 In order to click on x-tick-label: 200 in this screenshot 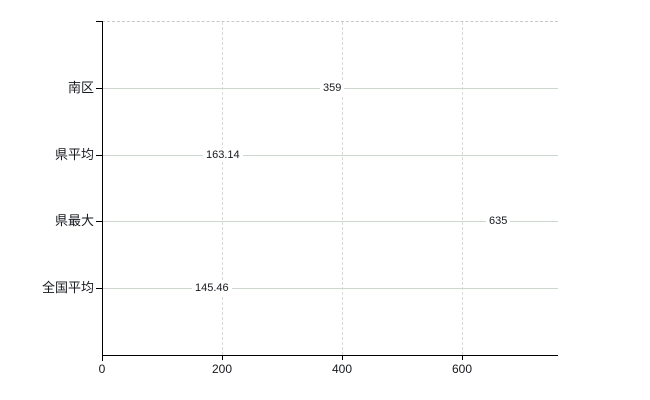, I will do `click(222, 369)`.